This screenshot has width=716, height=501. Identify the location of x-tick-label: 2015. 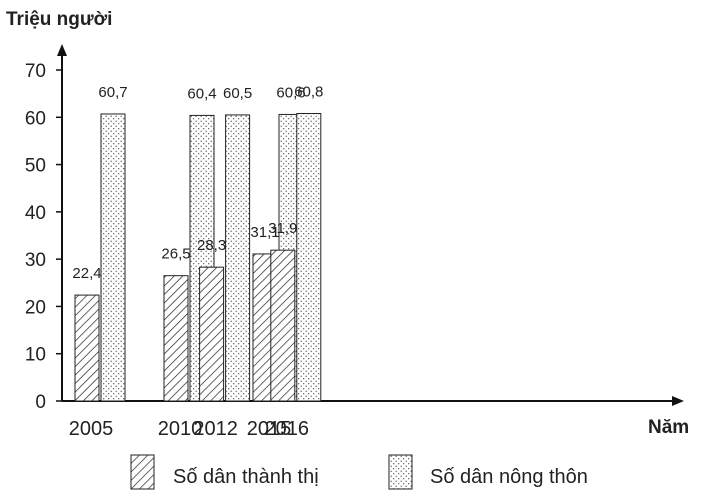
(269, 429).